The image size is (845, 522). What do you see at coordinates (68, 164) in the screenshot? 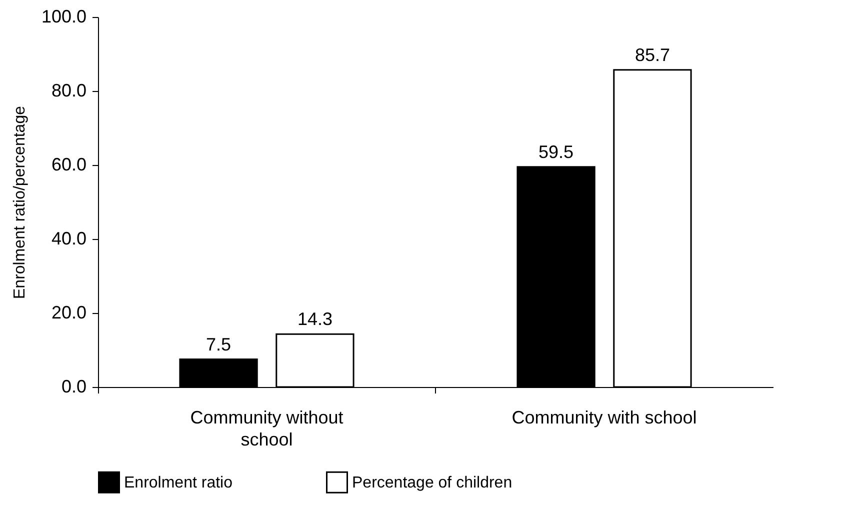
I see `y-tick-label: 60.0` at bounding box center [68, 164].